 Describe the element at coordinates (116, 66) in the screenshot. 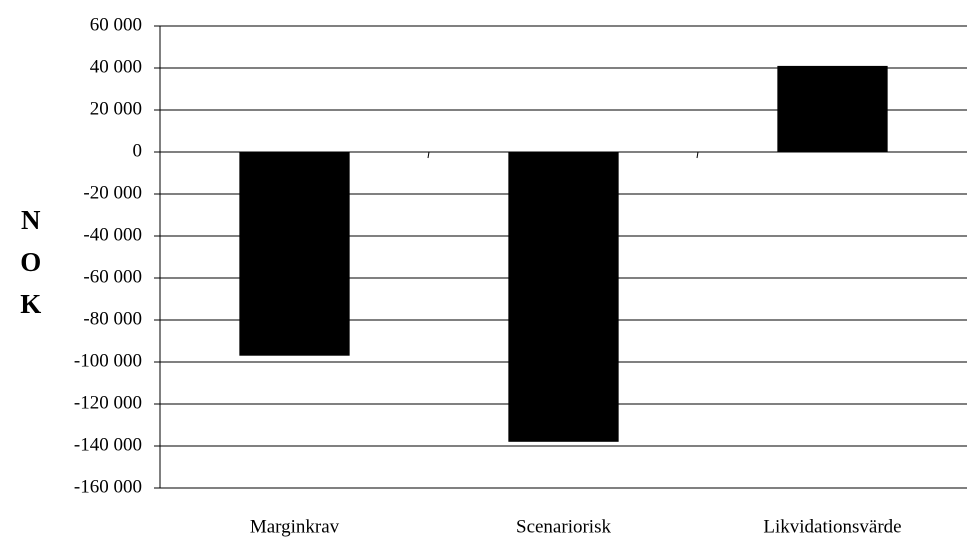

I see `y-tick-label: 40 000` at that location.